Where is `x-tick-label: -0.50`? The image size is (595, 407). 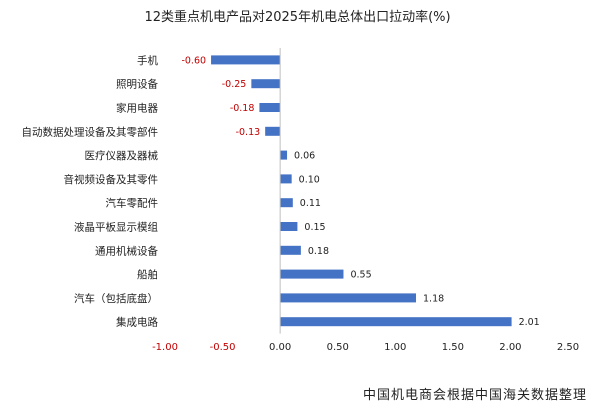 x-tick-label: -0.50 is located at coordinates (223, 347).